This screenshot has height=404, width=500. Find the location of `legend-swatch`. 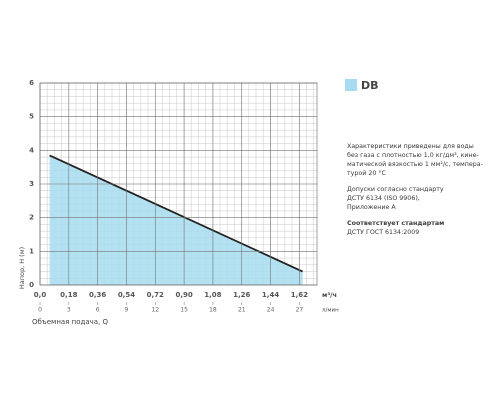

legend-swatch is located at coordinates (351, 85).